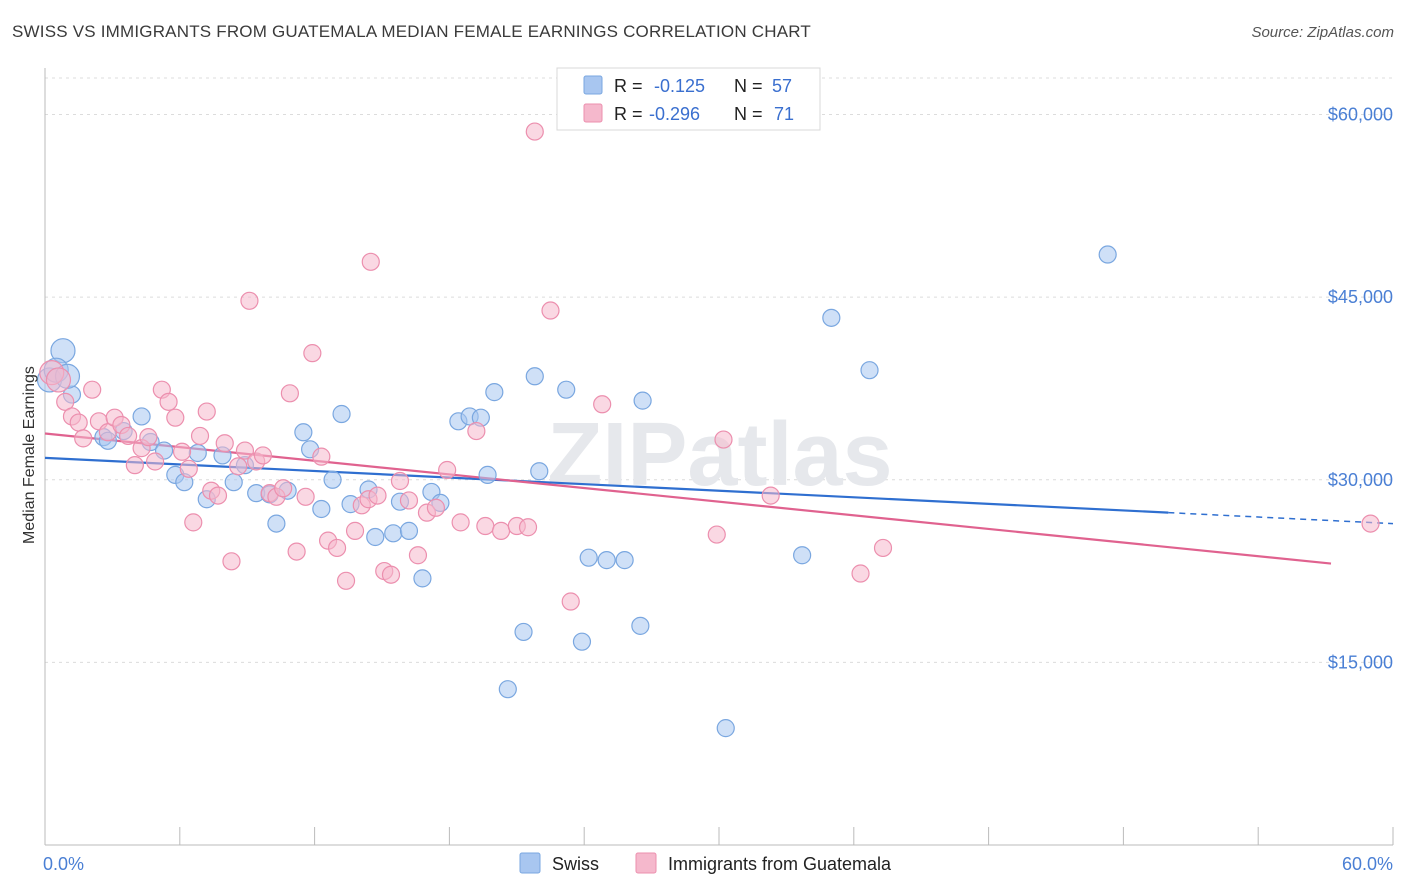  What do you see at coordinates (593, 85) in the screenshot?
I see `stats-legend-swatch-swiss` at bounding box center [593, 85].